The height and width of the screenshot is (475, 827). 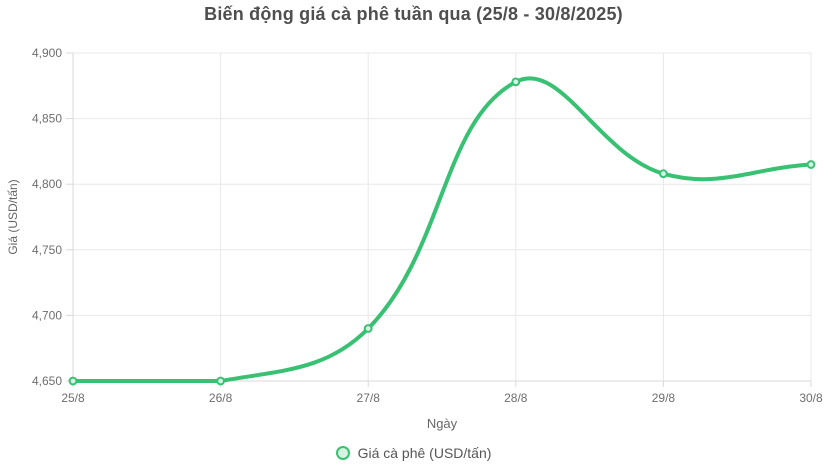 I want to click on y-tick-label: 4,900, so click(x=47, y=53).